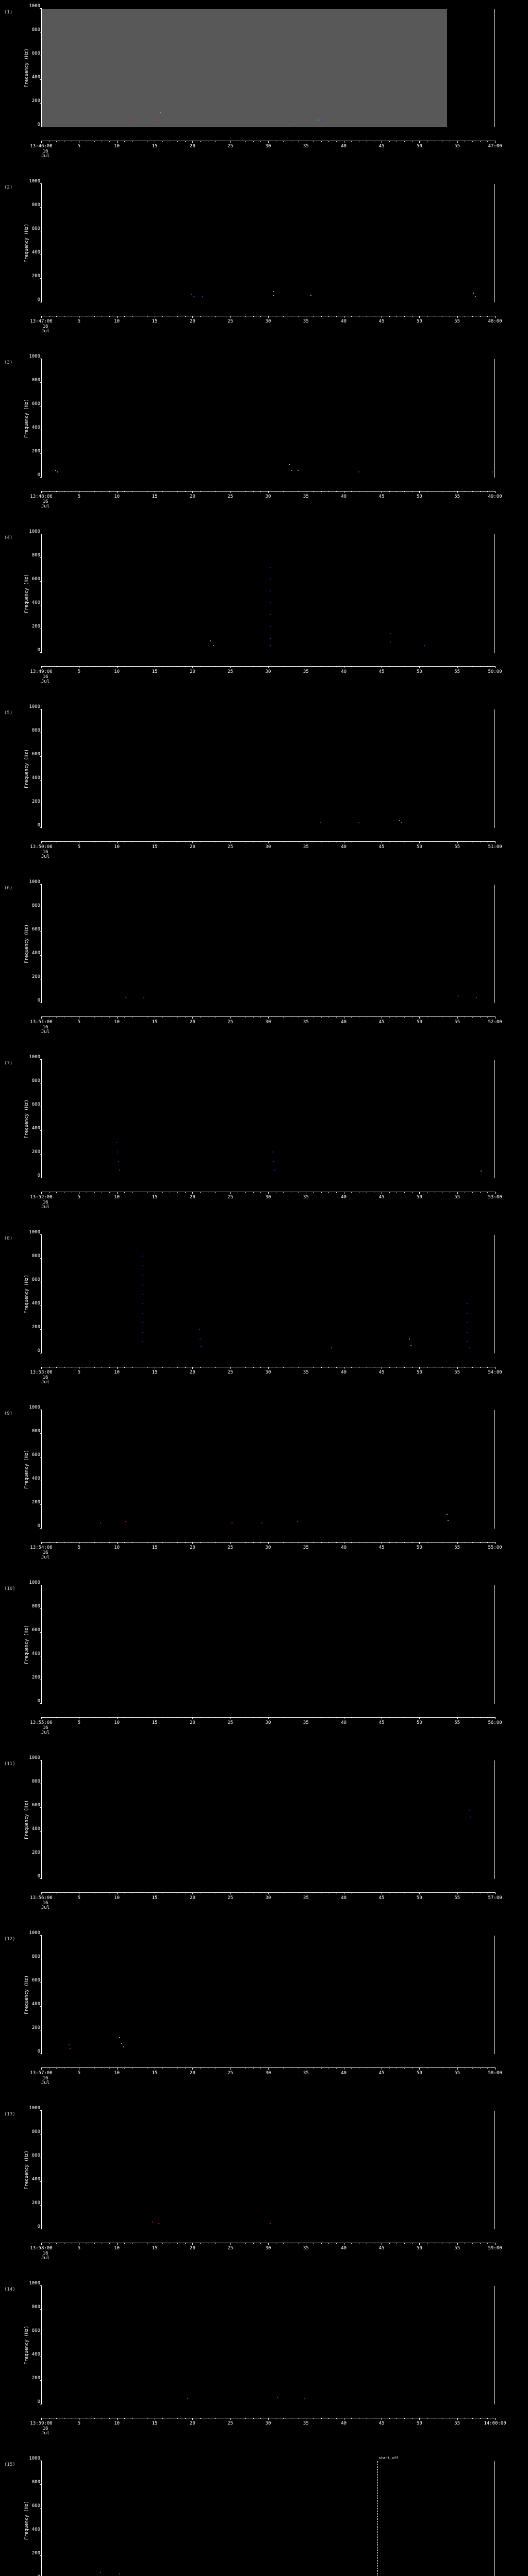  Describe the element at coordinates (381, 847) in the screenshot. I see `x-tick-label: 45` at that location.